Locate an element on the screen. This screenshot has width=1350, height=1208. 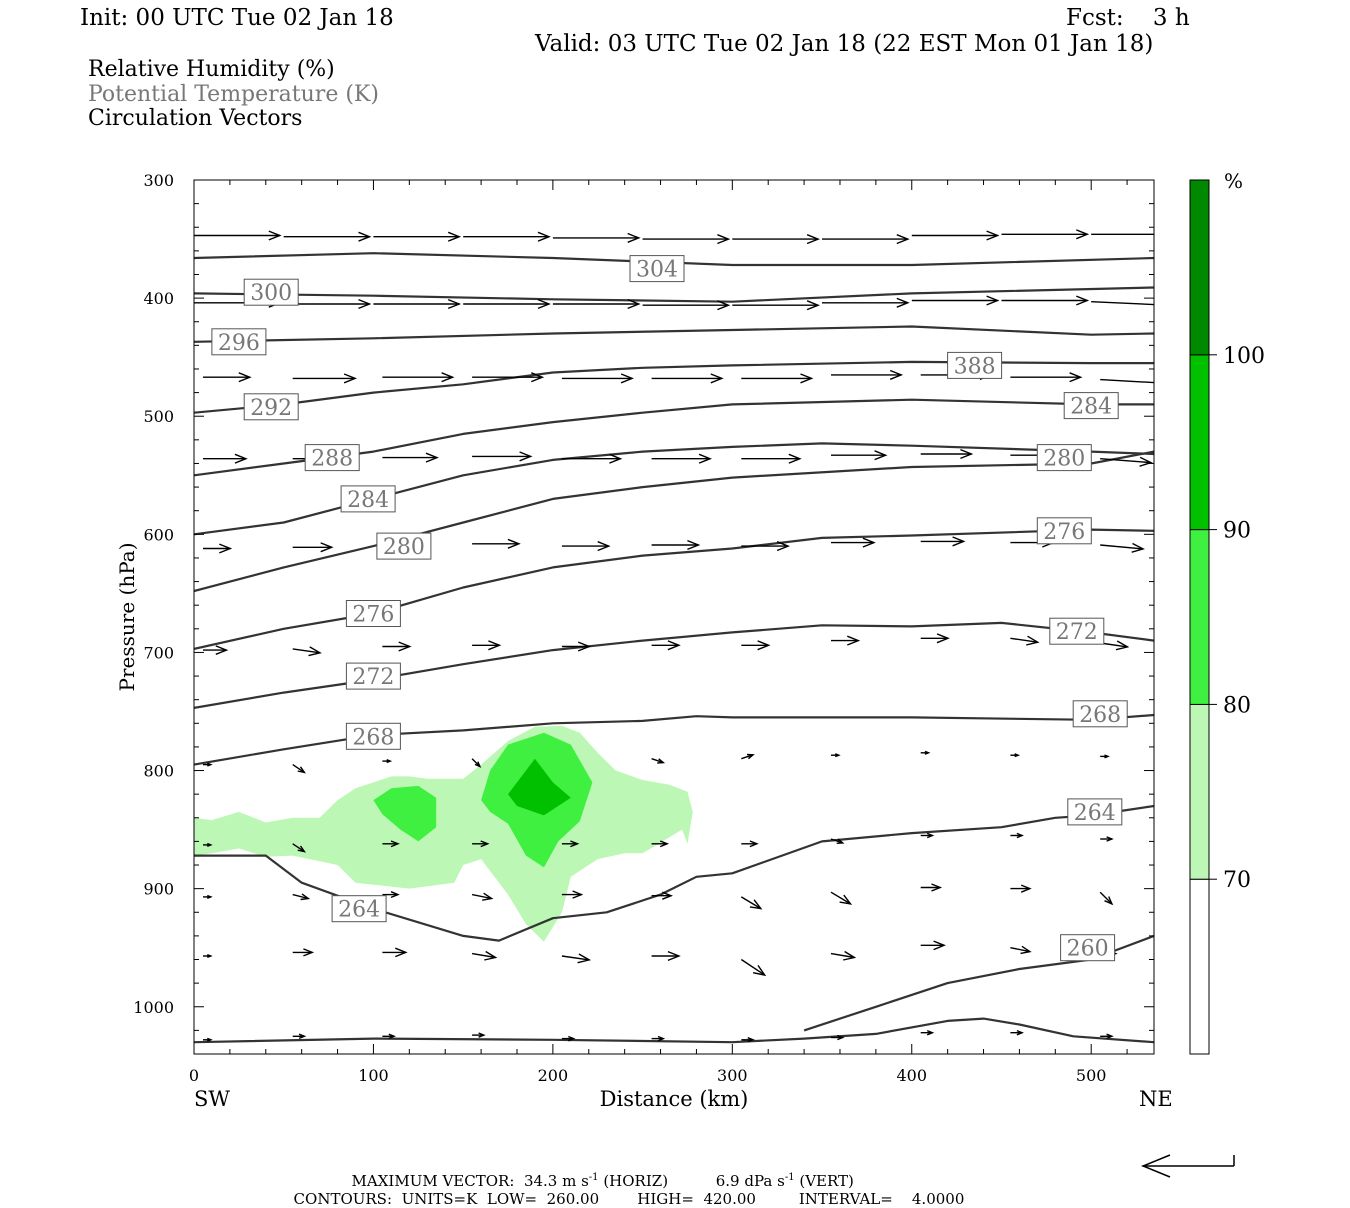
theta-label-15: 268 is located at coordinates (373, 736).